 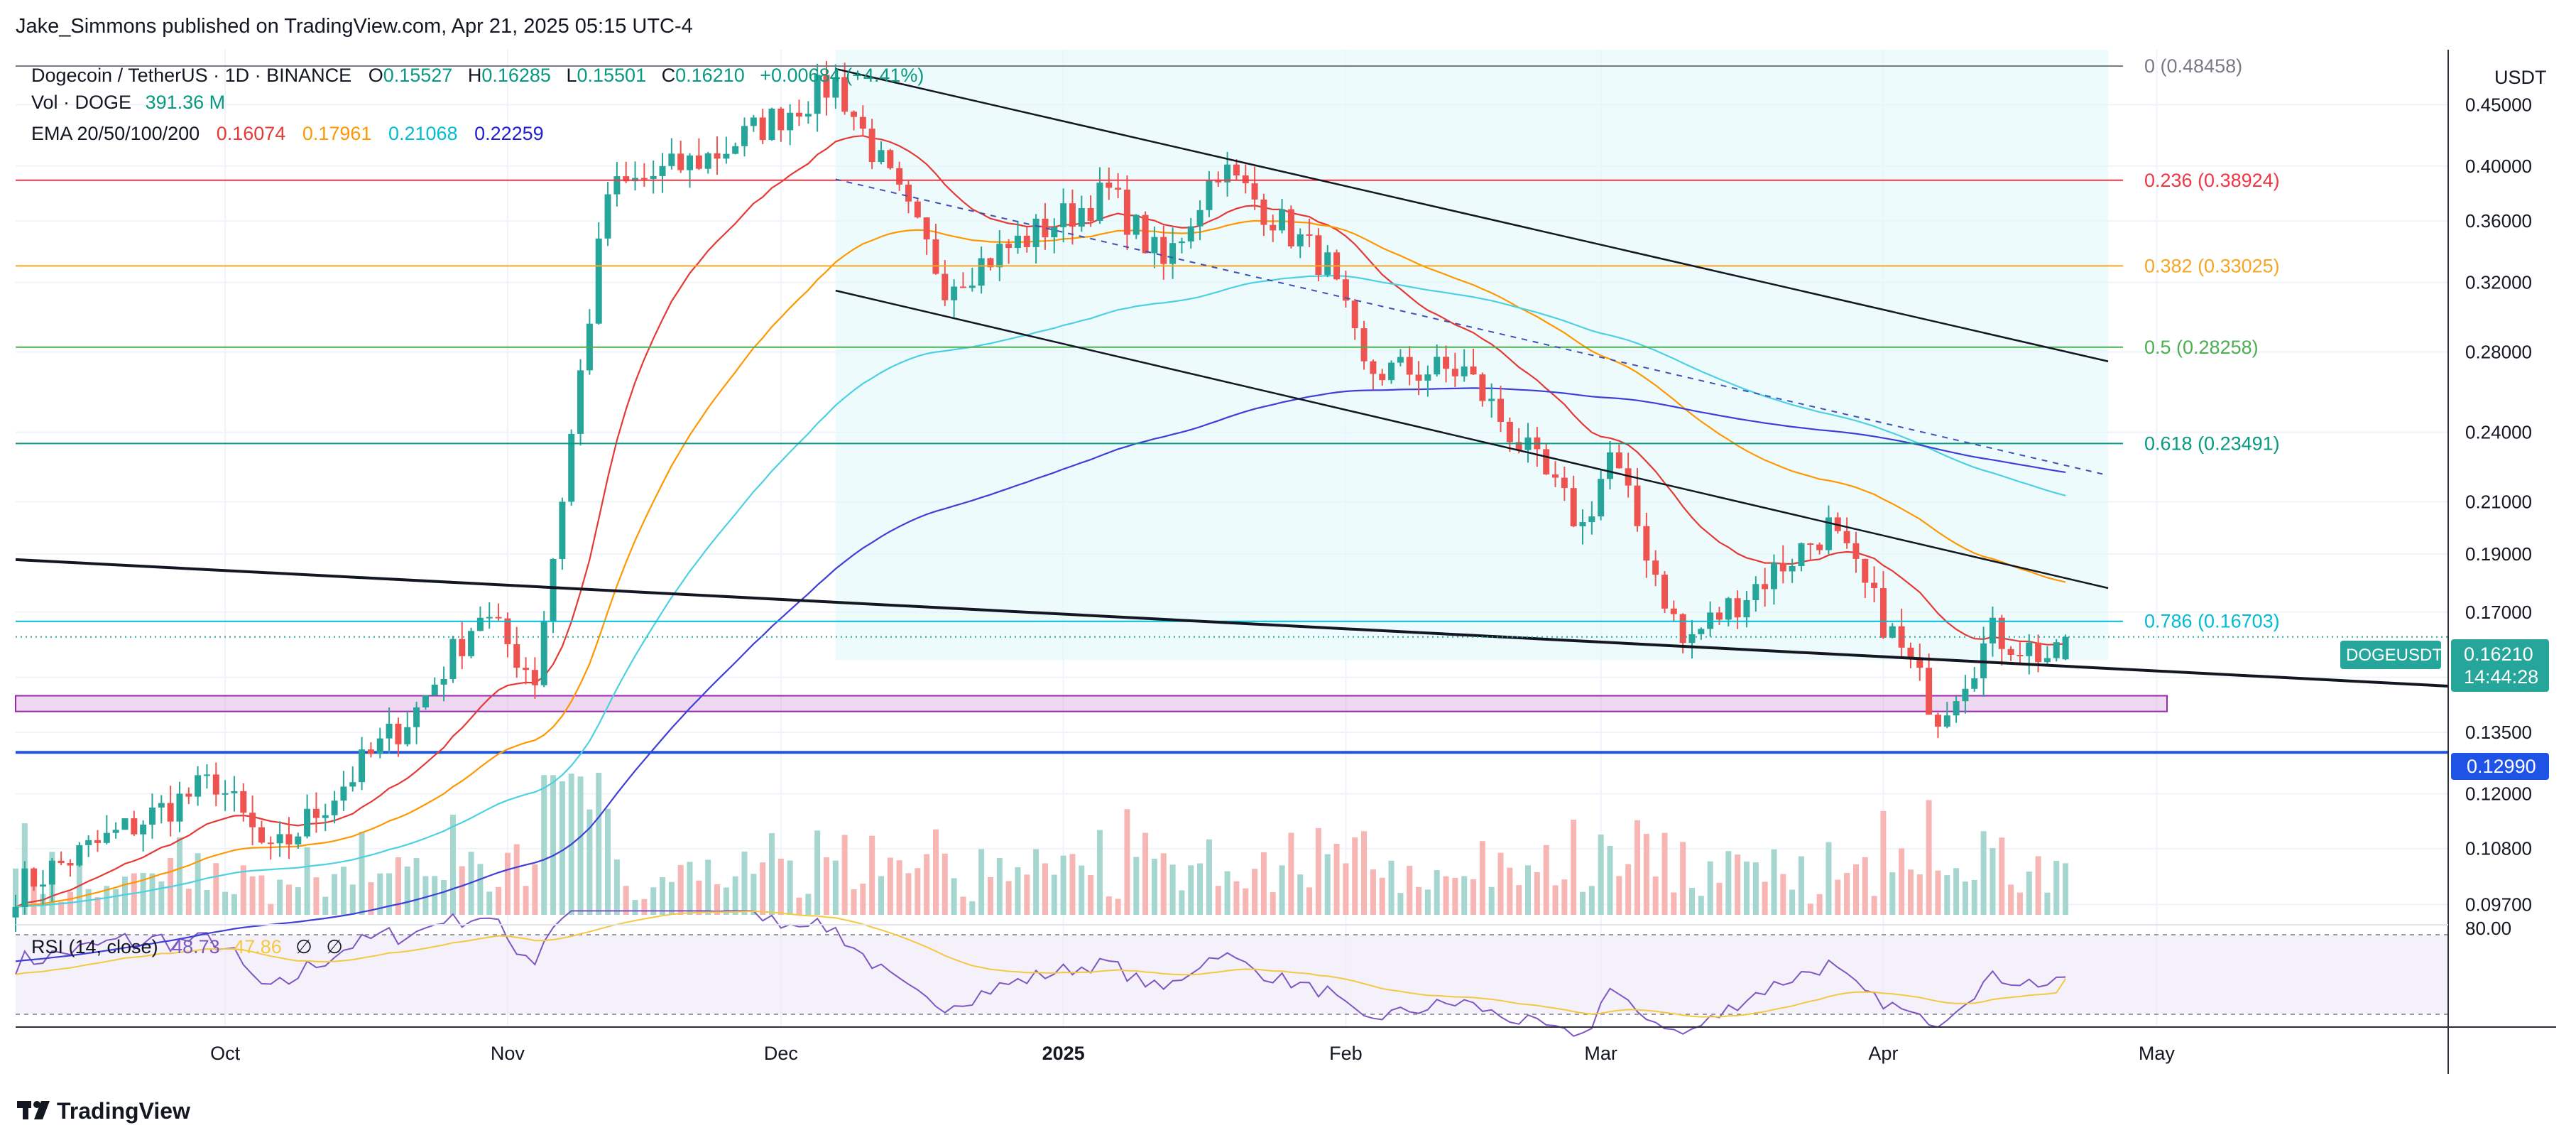 I want to click on ema-label: EMA 20/50/100/200, so click(x=115, y=133).